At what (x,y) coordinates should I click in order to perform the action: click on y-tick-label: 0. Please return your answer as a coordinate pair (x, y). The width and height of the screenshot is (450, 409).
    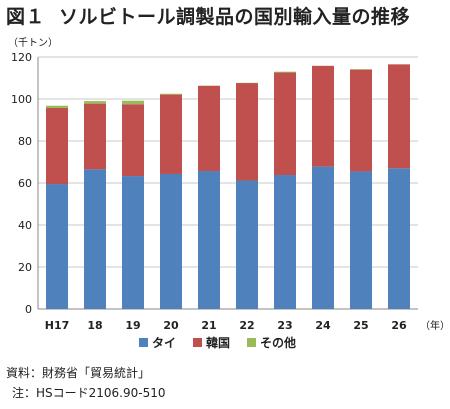
    Looking at the image, I should click on (28, 309).